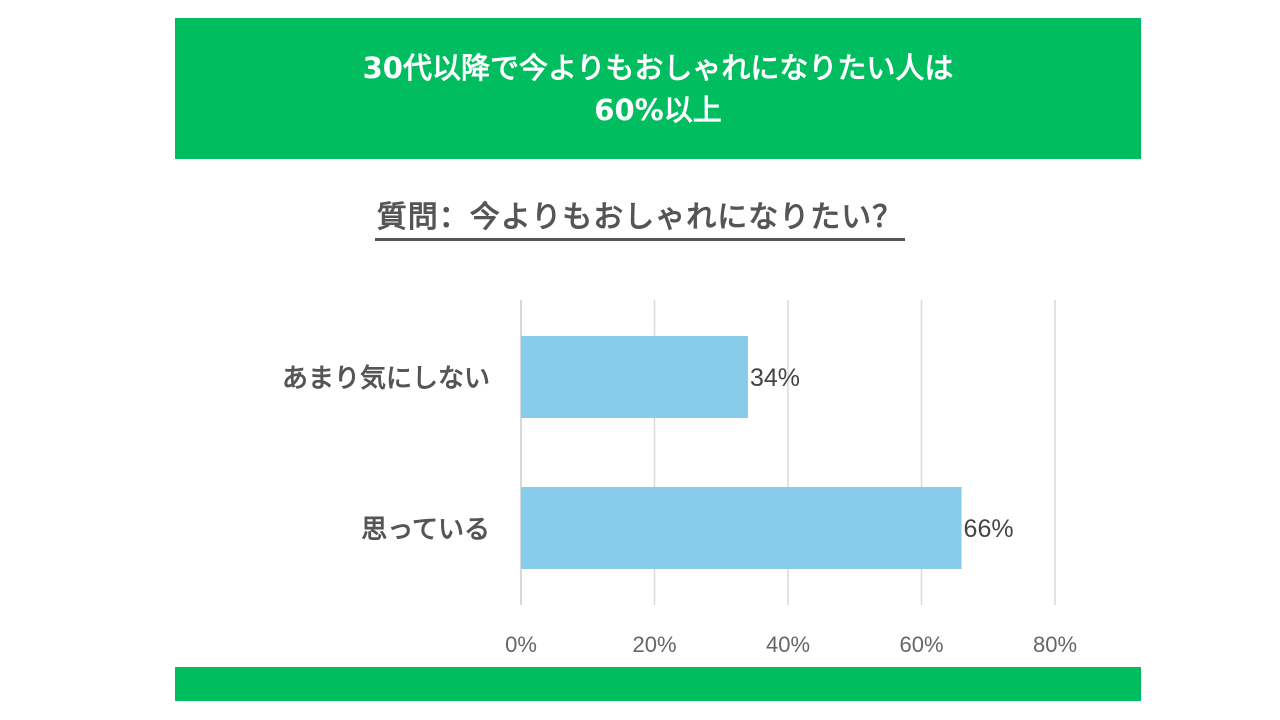 The height and width of the screenshot is (720, 1280). I want to click on question-title: 質問：今よりもおしゃれになりたい？, so click(640, 216).